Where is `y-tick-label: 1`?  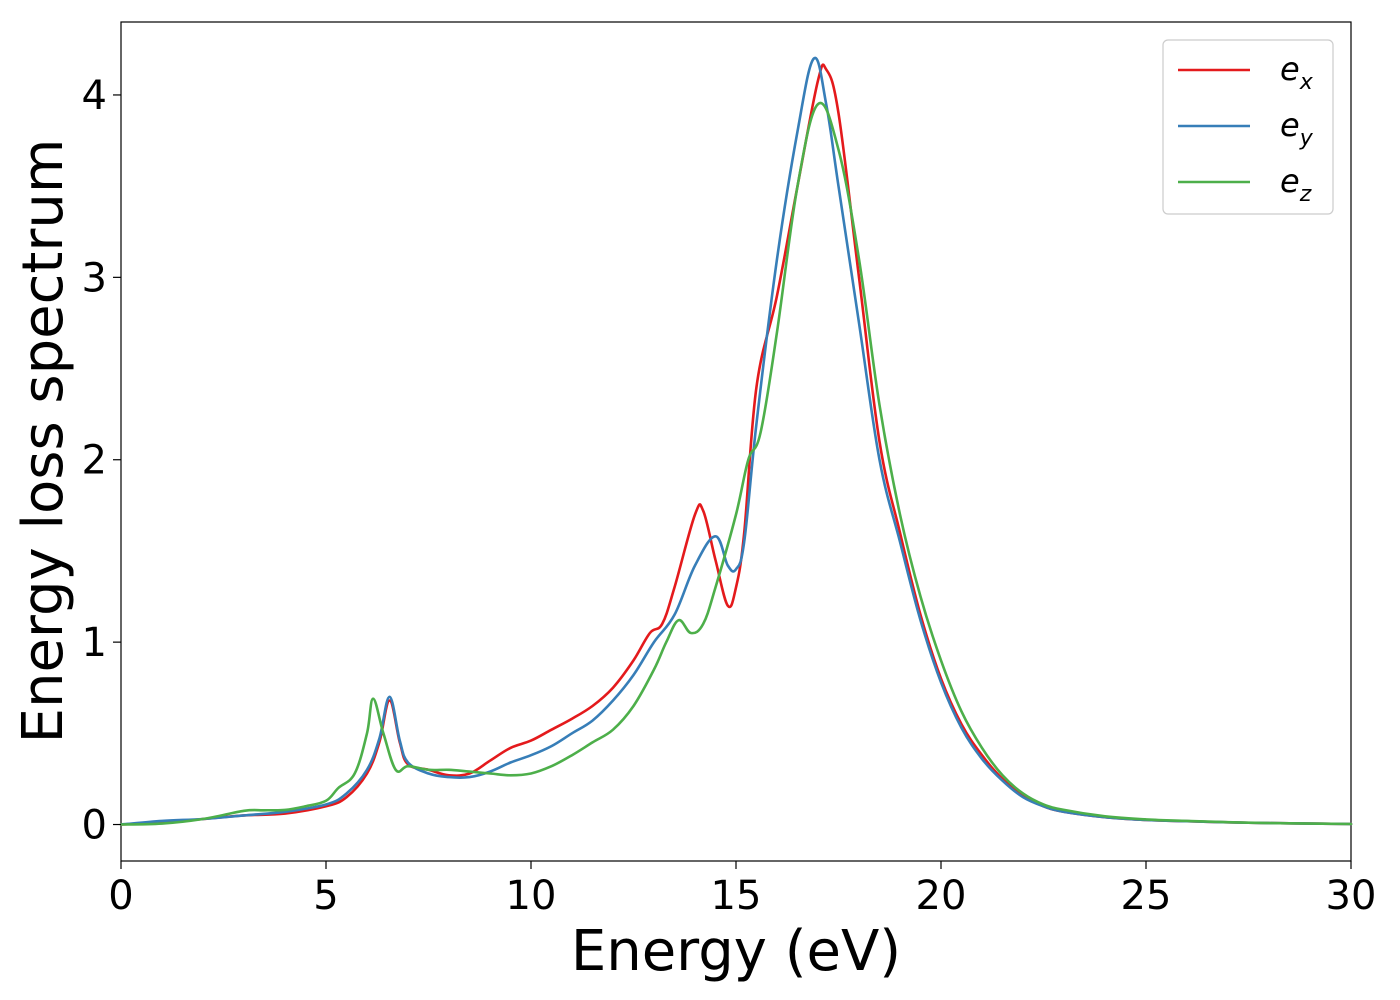 y-tick-label: 1 is located at coordinates (94, 643).